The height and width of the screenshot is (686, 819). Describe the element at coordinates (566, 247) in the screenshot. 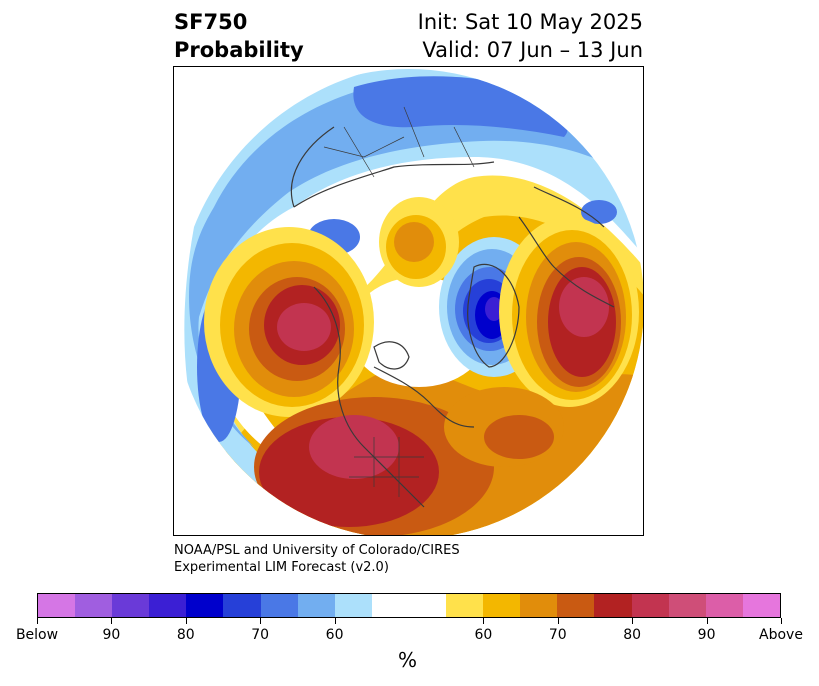

I see `coast-europe` at that location.